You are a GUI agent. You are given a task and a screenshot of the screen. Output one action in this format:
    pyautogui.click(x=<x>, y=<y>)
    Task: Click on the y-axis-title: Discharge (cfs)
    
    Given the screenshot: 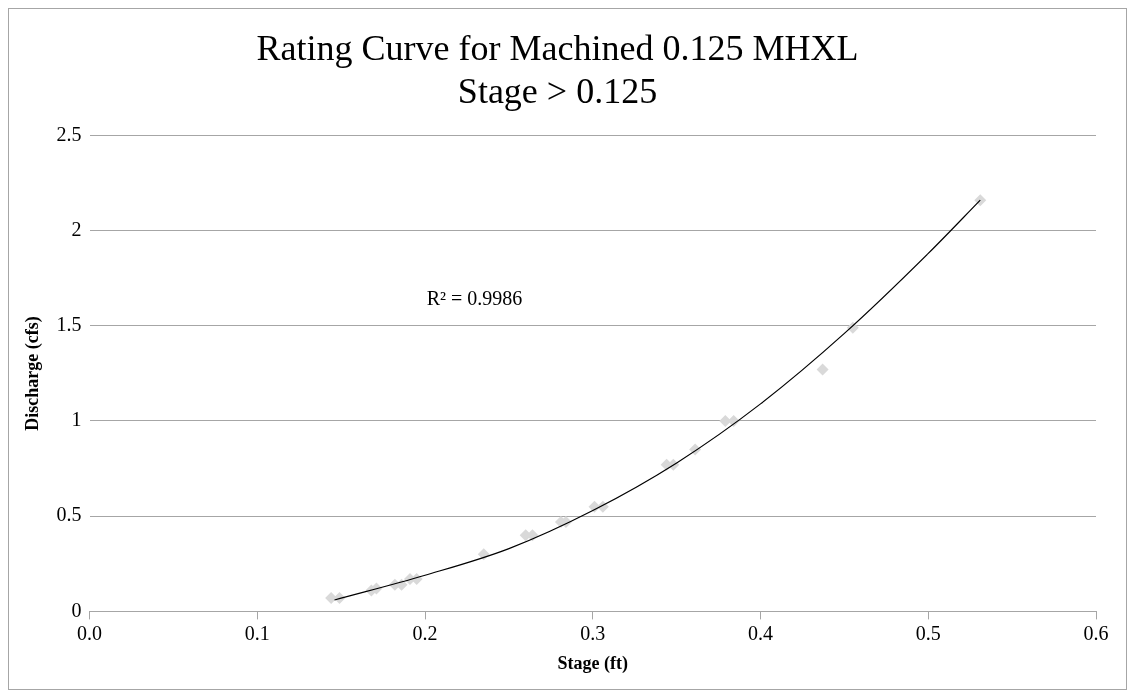 What is the action you would take?
    pyautogui.click(x=33, y=373)
    